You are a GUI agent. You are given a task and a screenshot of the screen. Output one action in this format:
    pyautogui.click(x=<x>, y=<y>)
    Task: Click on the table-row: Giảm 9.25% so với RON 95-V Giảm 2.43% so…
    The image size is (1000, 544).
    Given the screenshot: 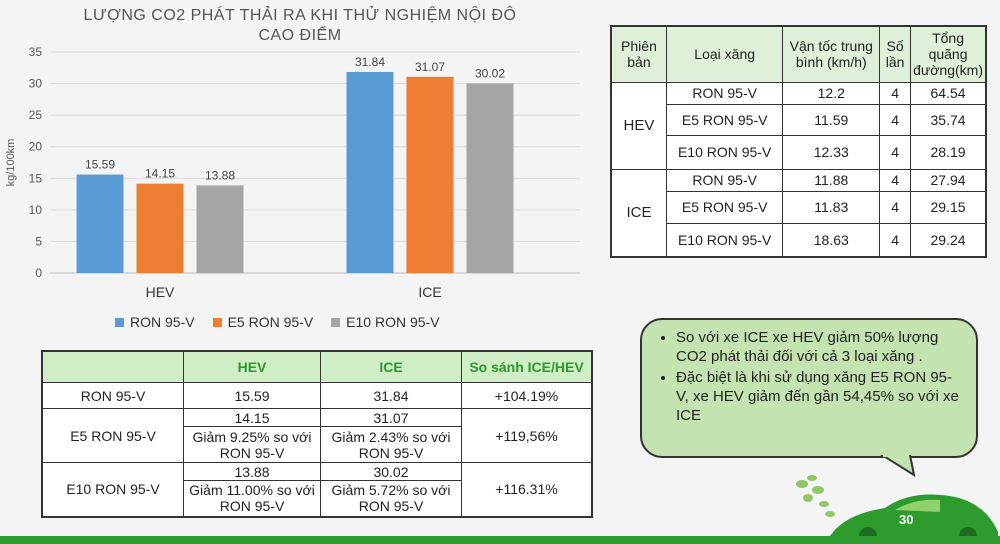 What is the action you would take?
    pyautogui.click(x=317, y=444)
    